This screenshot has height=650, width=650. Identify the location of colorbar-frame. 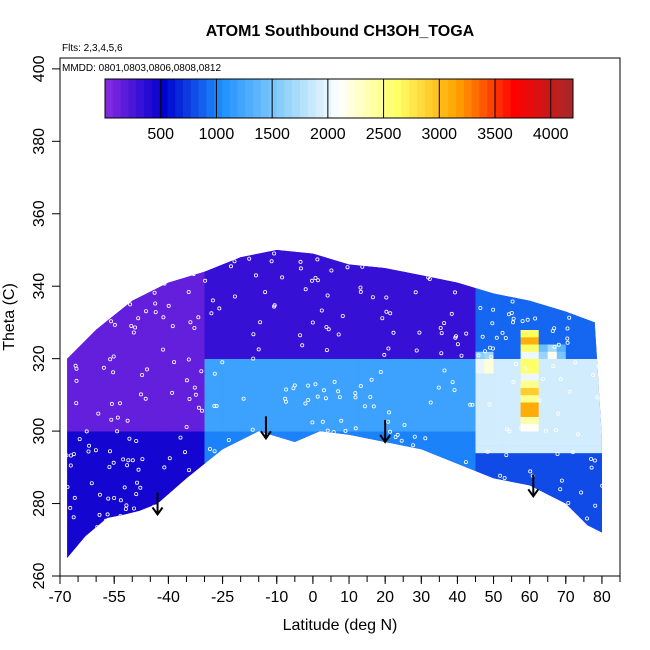
(339, 98).